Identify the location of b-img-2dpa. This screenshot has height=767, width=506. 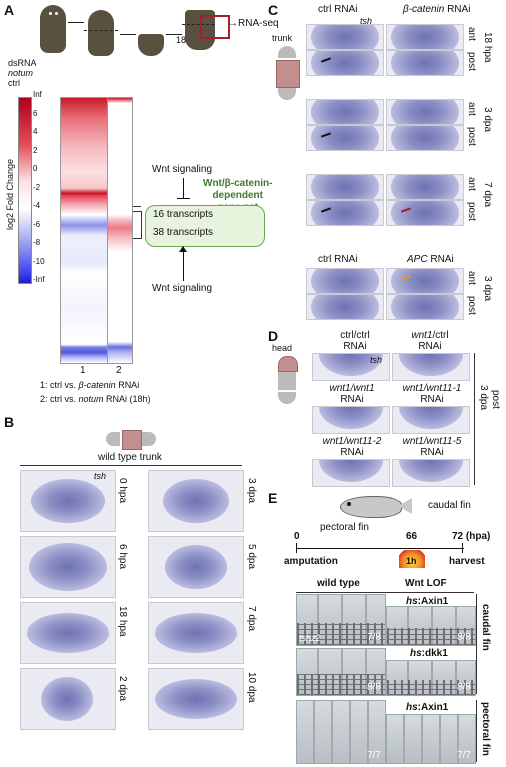
(68, 699).